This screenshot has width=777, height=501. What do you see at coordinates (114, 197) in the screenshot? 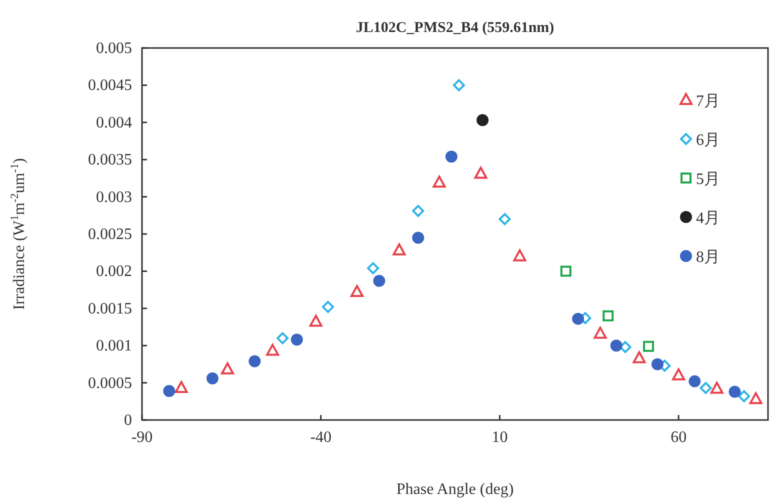
I see `y-tick-label: 0.003` at bounding box center [114, 197].